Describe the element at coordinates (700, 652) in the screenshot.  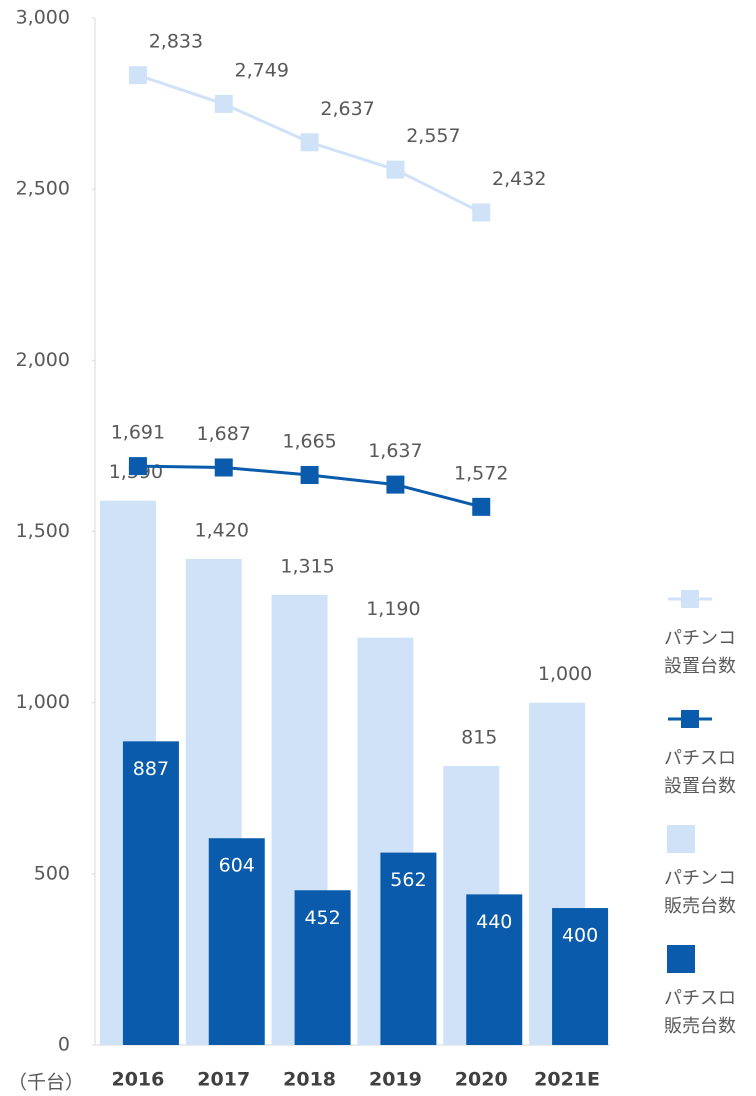
I see `legend-label: パチンコ設置台数` at that location.